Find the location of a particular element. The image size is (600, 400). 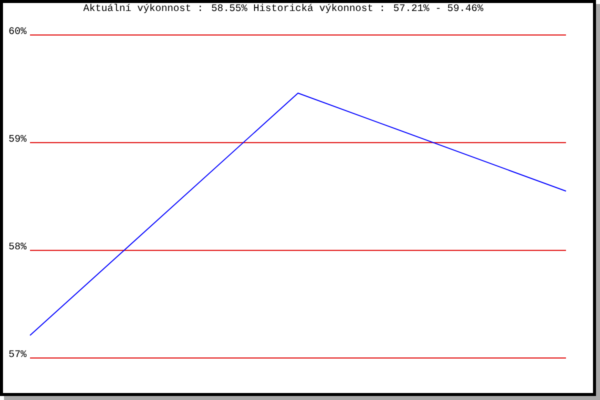

y-tick-label: 58% is located at coordinates (18, 246).